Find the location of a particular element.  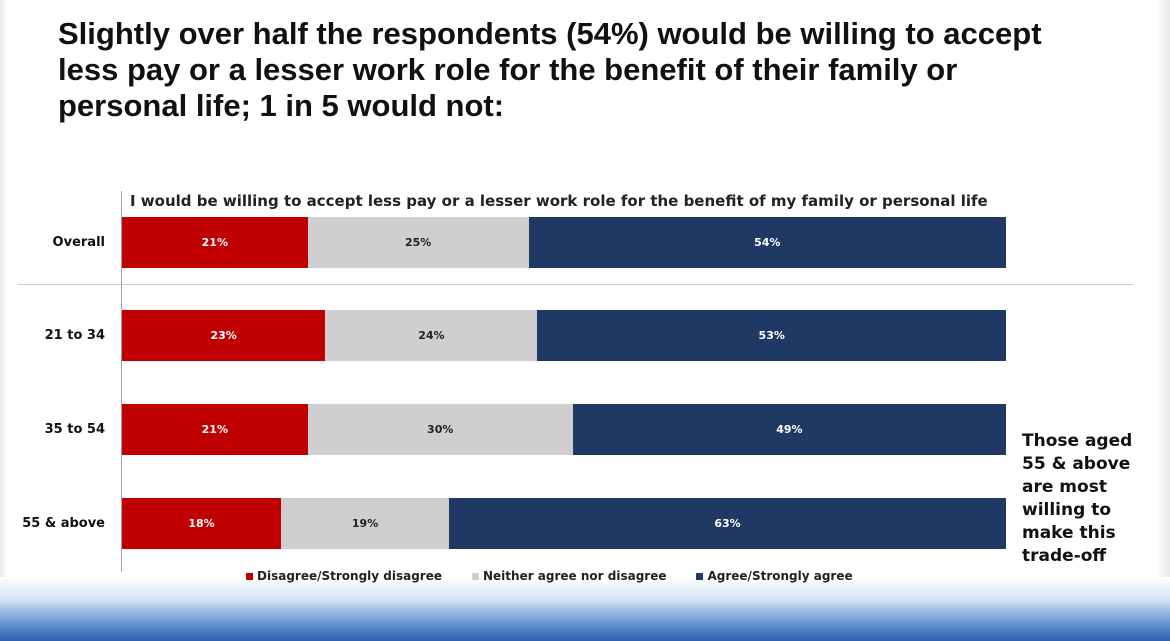

bar-segment: 53% is located at coordinates (771, 335).